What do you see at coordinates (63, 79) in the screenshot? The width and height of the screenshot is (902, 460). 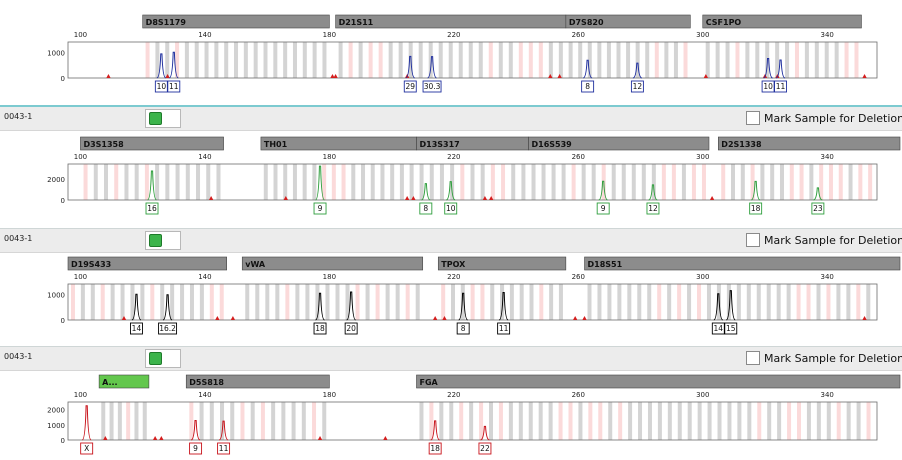 I see `y-tick-label: 0` at bounding box center [63, 79].